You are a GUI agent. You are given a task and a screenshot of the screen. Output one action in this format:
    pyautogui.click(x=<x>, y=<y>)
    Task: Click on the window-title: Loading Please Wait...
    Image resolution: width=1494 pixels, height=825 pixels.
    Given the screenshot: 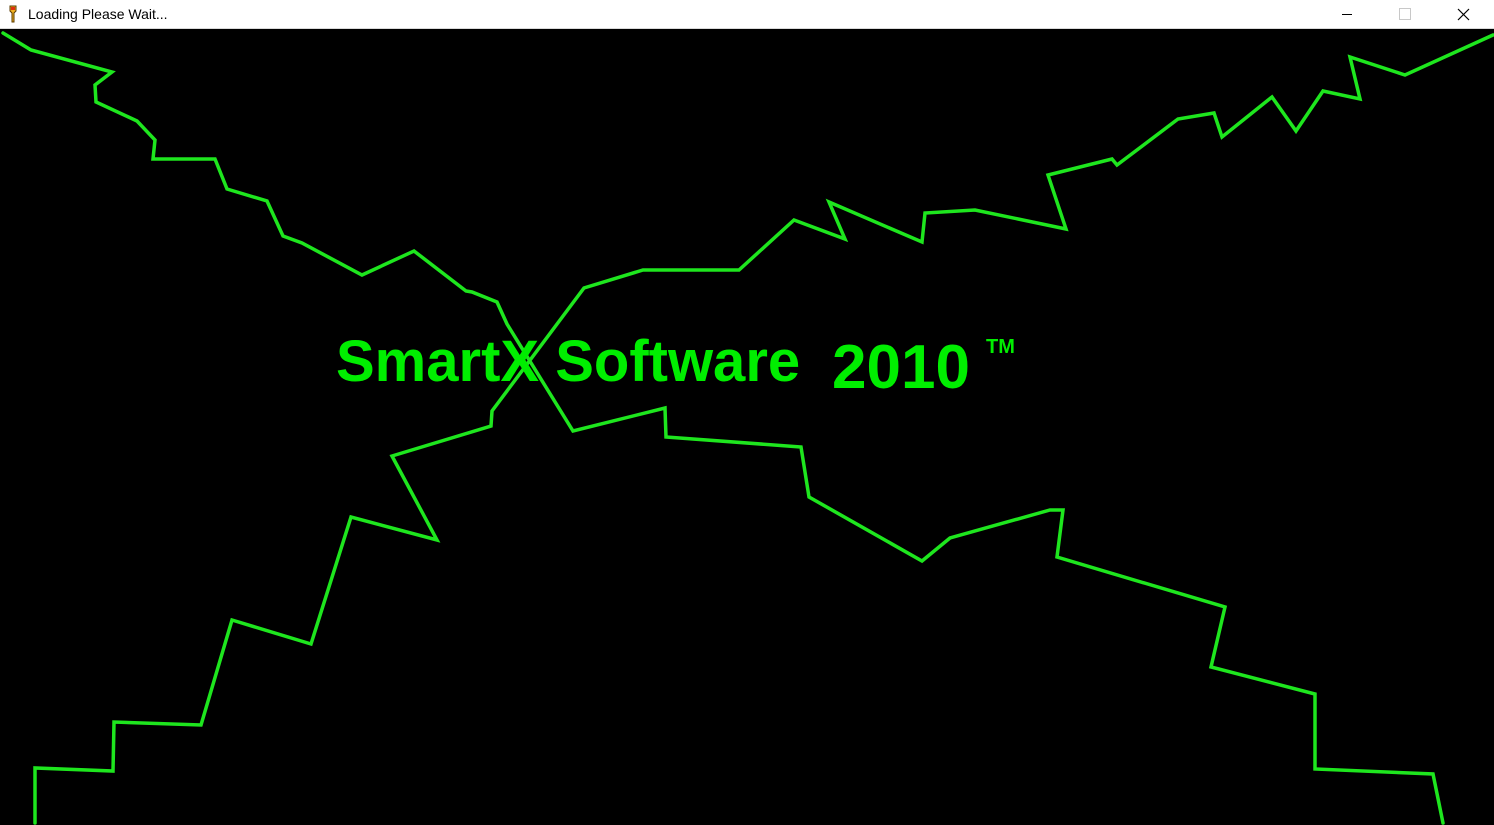 What is the action you would take?
    pyautogui.click(x=98, y=14)
    